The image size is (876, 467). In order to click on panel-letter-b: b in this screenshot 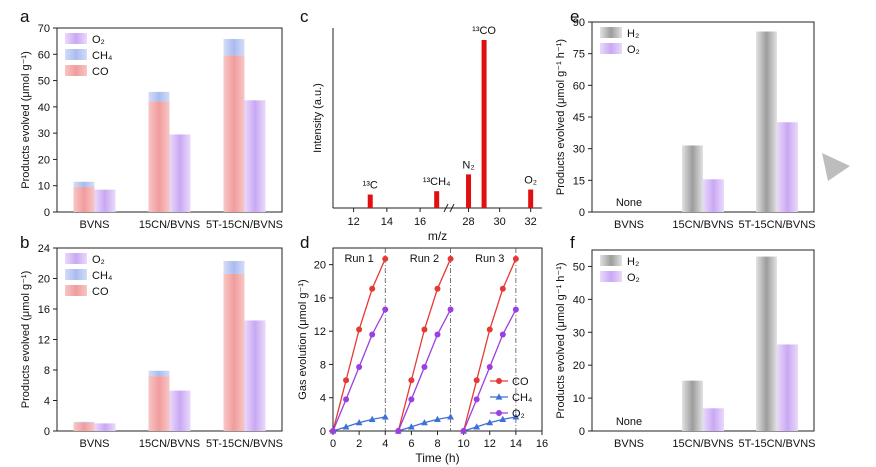, I will do `click(24, 242)`.